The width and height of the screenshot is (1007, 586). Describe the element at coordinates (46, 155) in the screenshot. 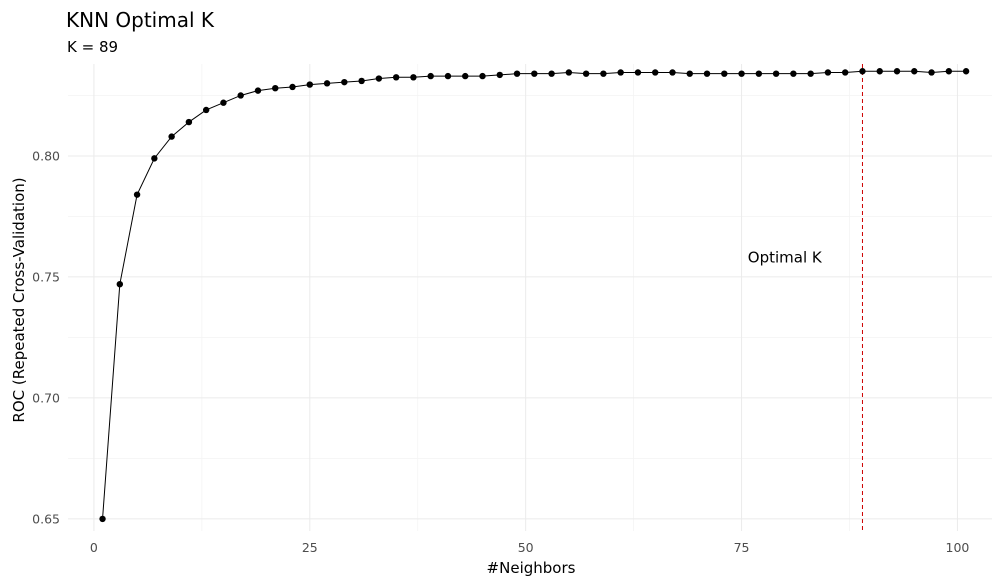

I see `y-tick-label: 0.80` at that location.